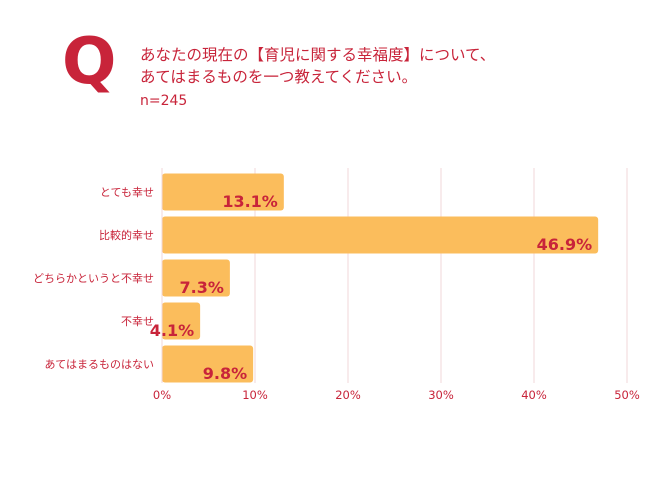 Image resolution: width=650 pixels, height=488 pixels. Describe the element at coordinates (255, 395) in the screenshot. I see `x-tick-label: 10%` at that location.